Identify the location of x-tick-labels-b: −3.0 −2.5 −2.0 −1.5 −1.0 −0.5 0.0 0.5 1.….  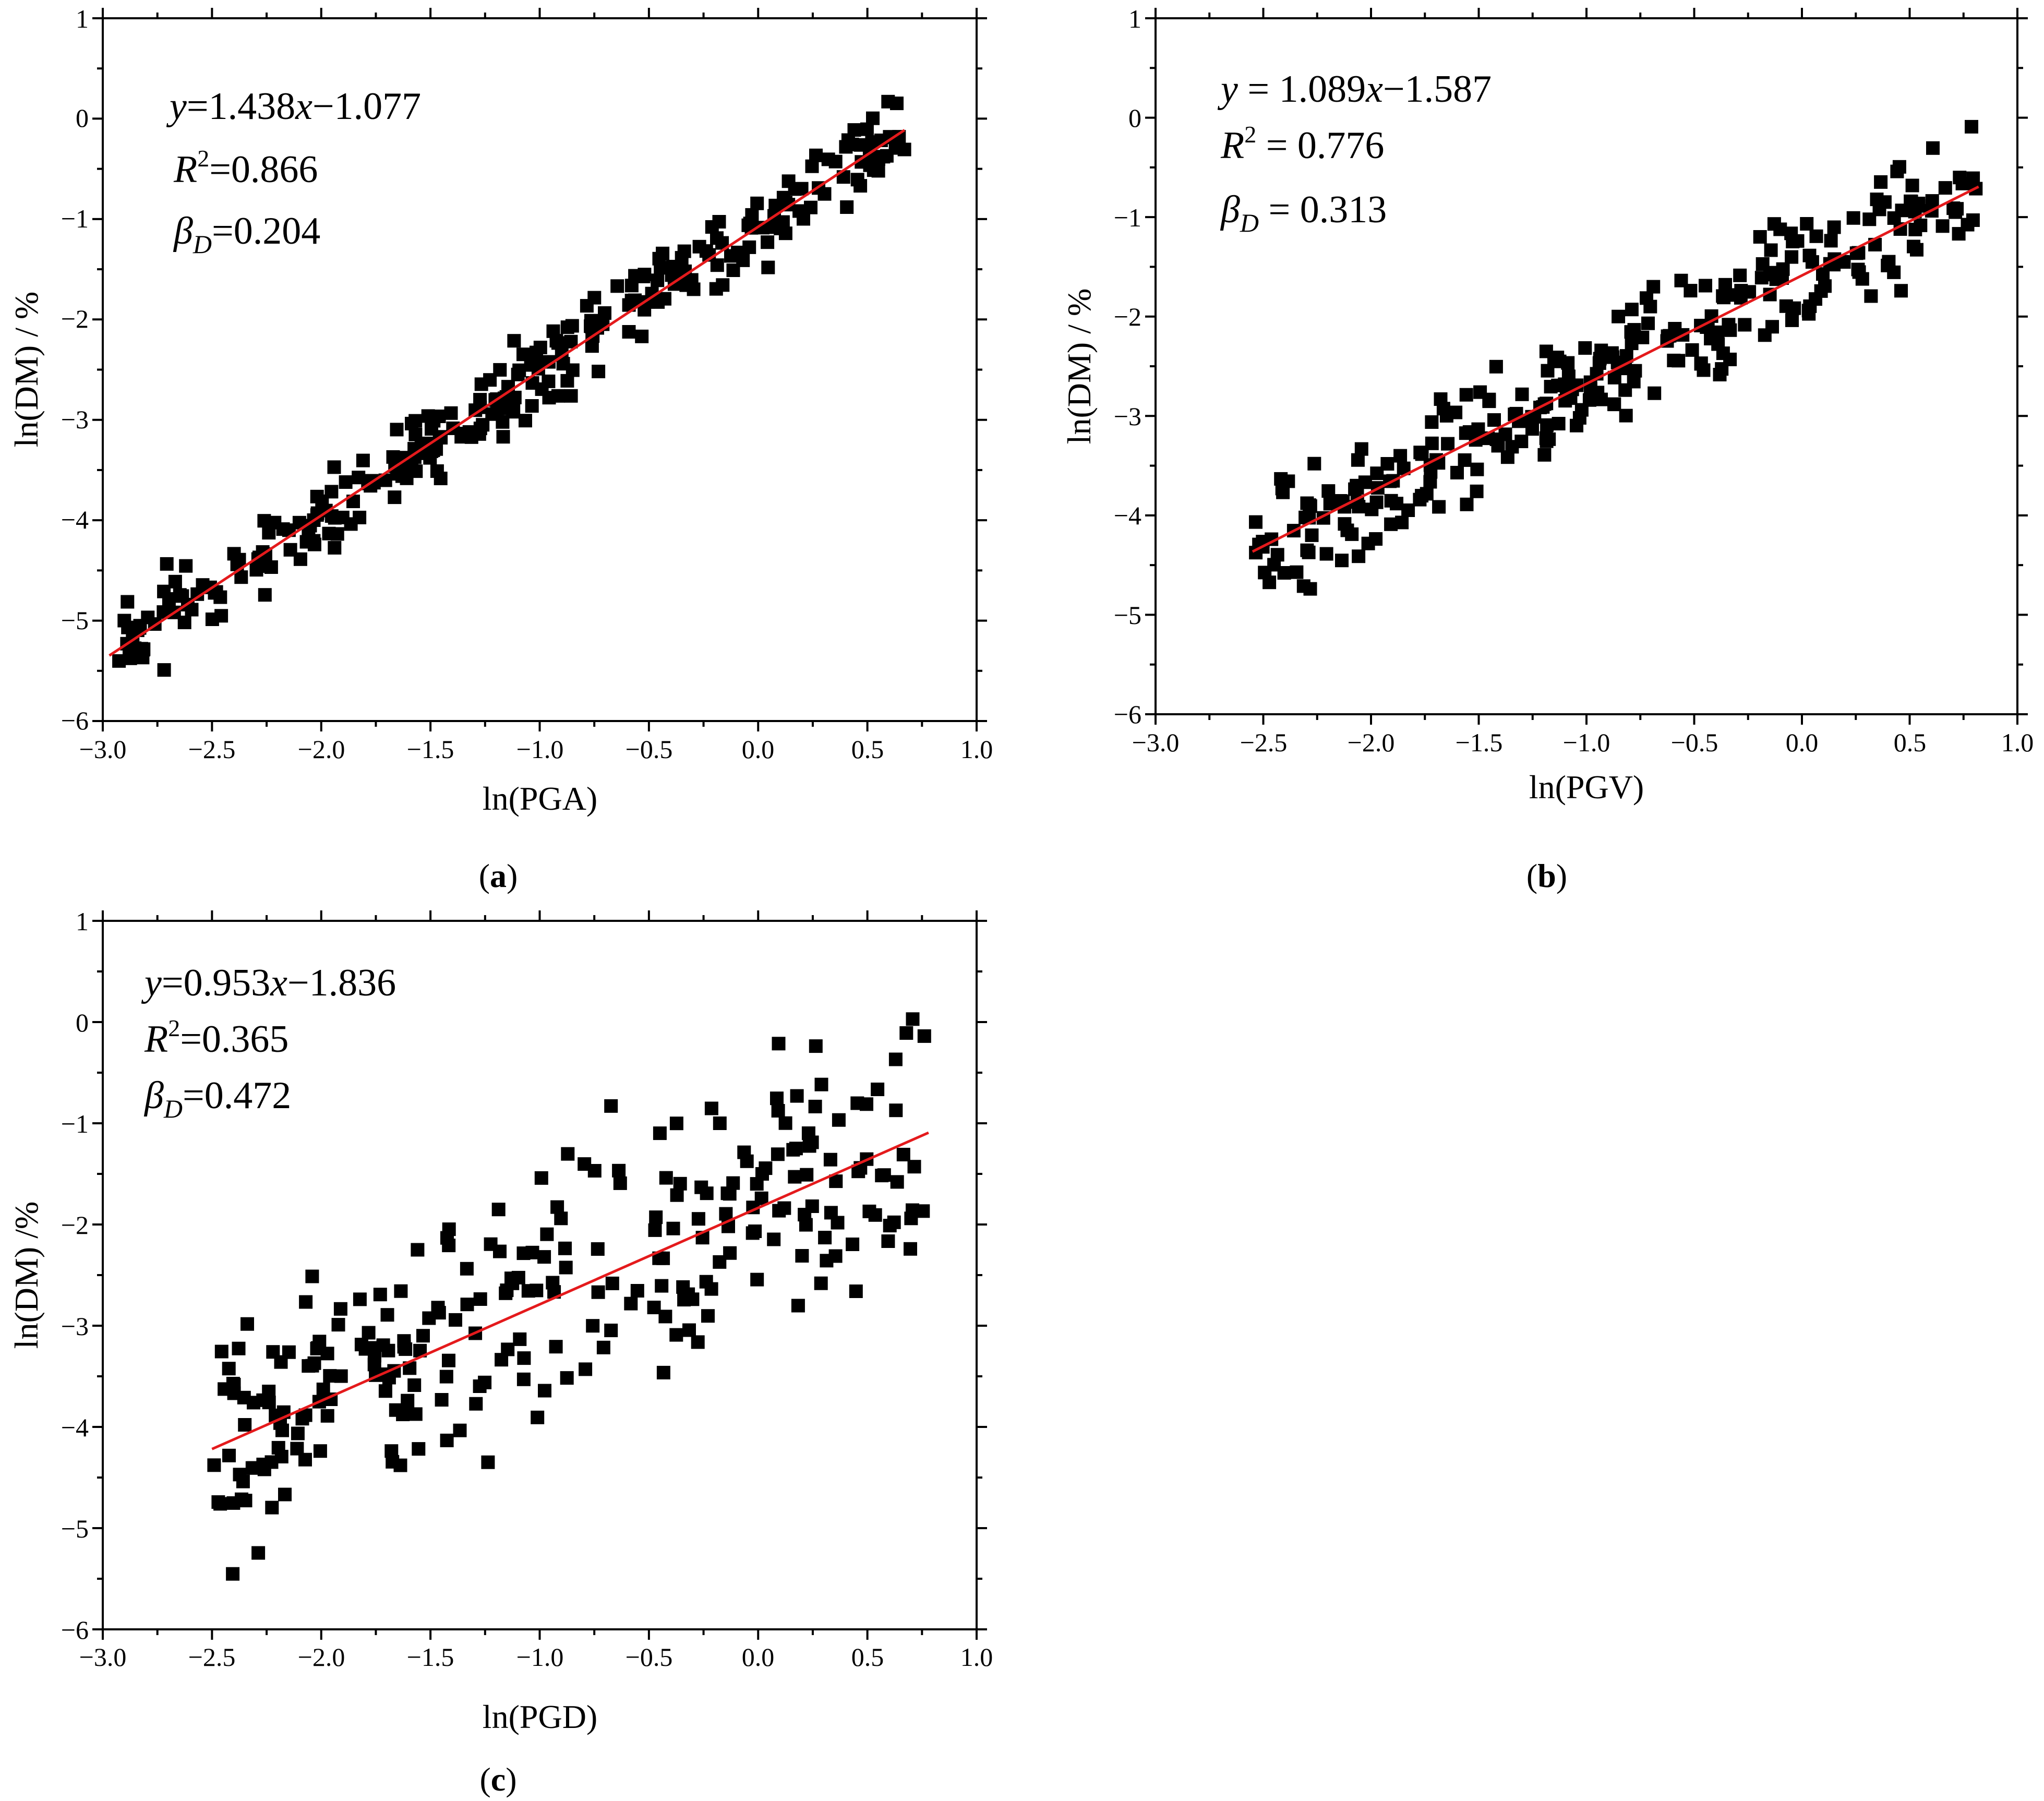
(1583, 742).